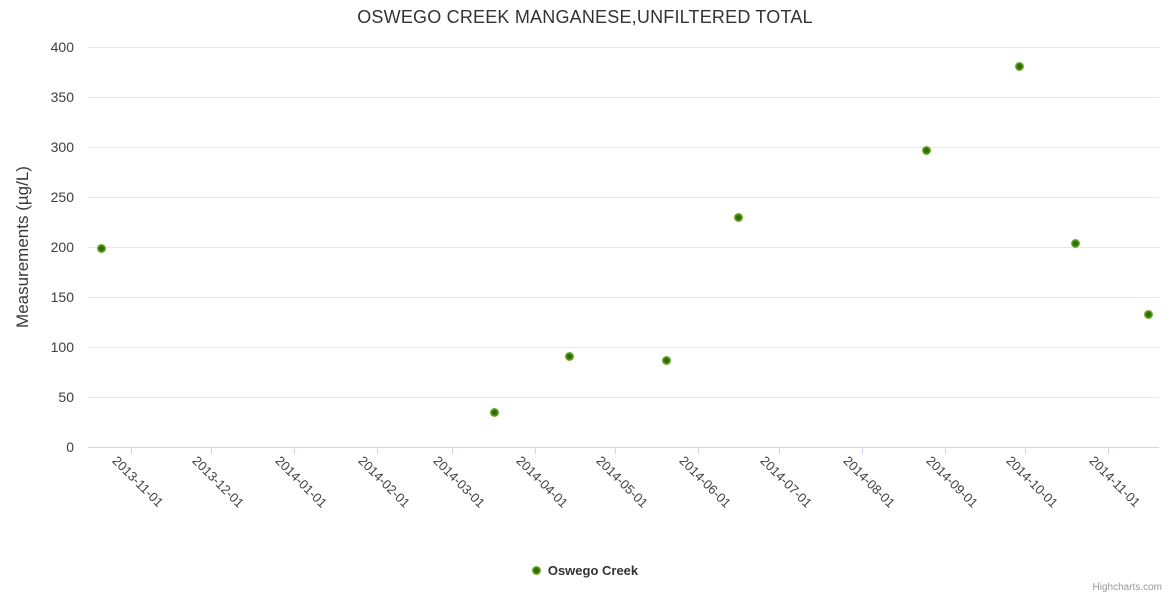 The width and height of the screenshot is (1170, 600). I want to click on x-axis-label: 2013-12-01, so click(218, 482).